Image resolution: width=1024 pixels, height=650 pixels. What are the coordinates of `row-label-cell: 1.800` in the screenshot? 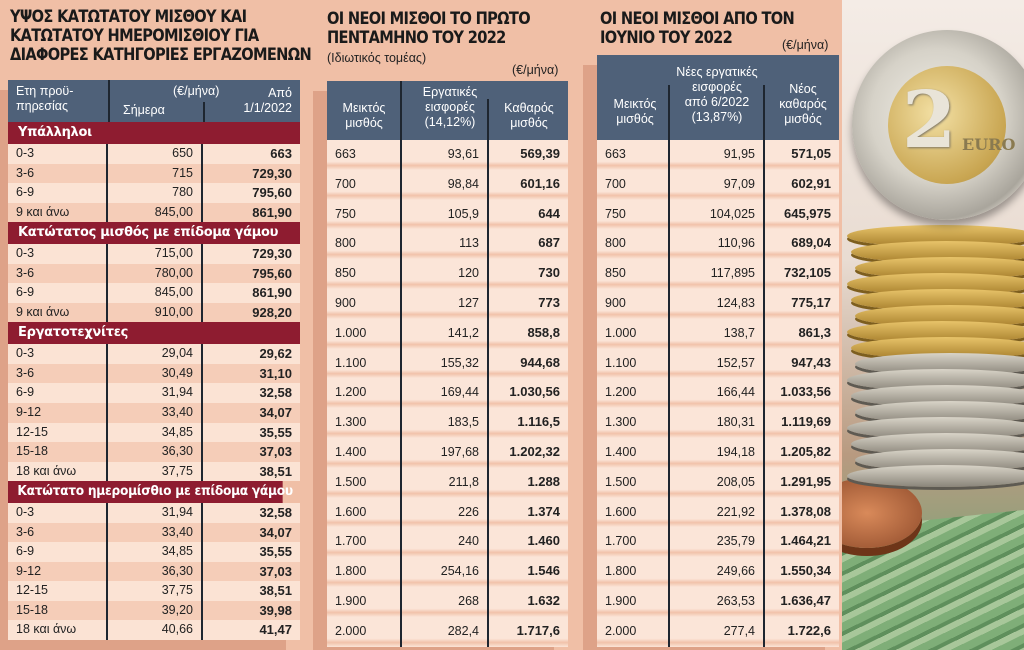 It's located at (364, 572).